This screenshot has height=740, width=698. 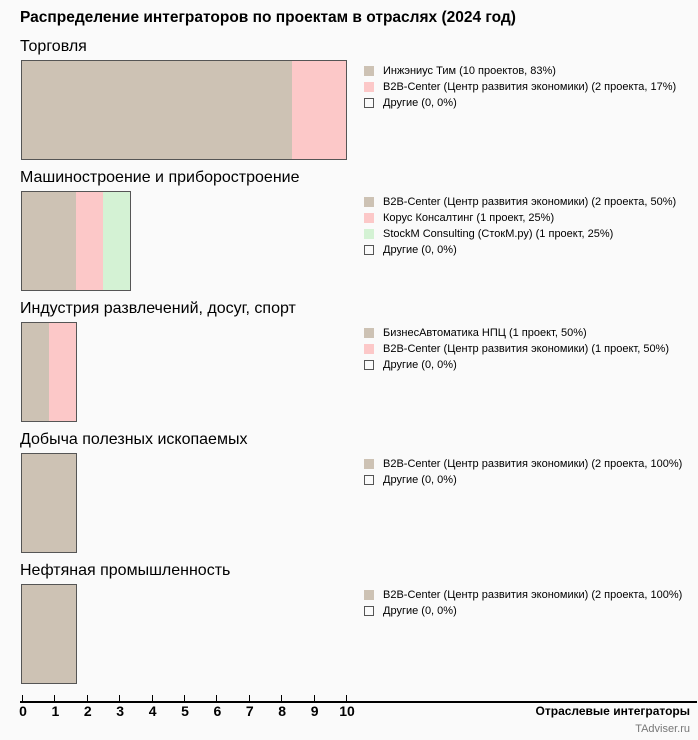 What do you see at coordinates (314, 711) in the screenshot?
I see `x-tick-label: 9` at bounding box center [314, 711].